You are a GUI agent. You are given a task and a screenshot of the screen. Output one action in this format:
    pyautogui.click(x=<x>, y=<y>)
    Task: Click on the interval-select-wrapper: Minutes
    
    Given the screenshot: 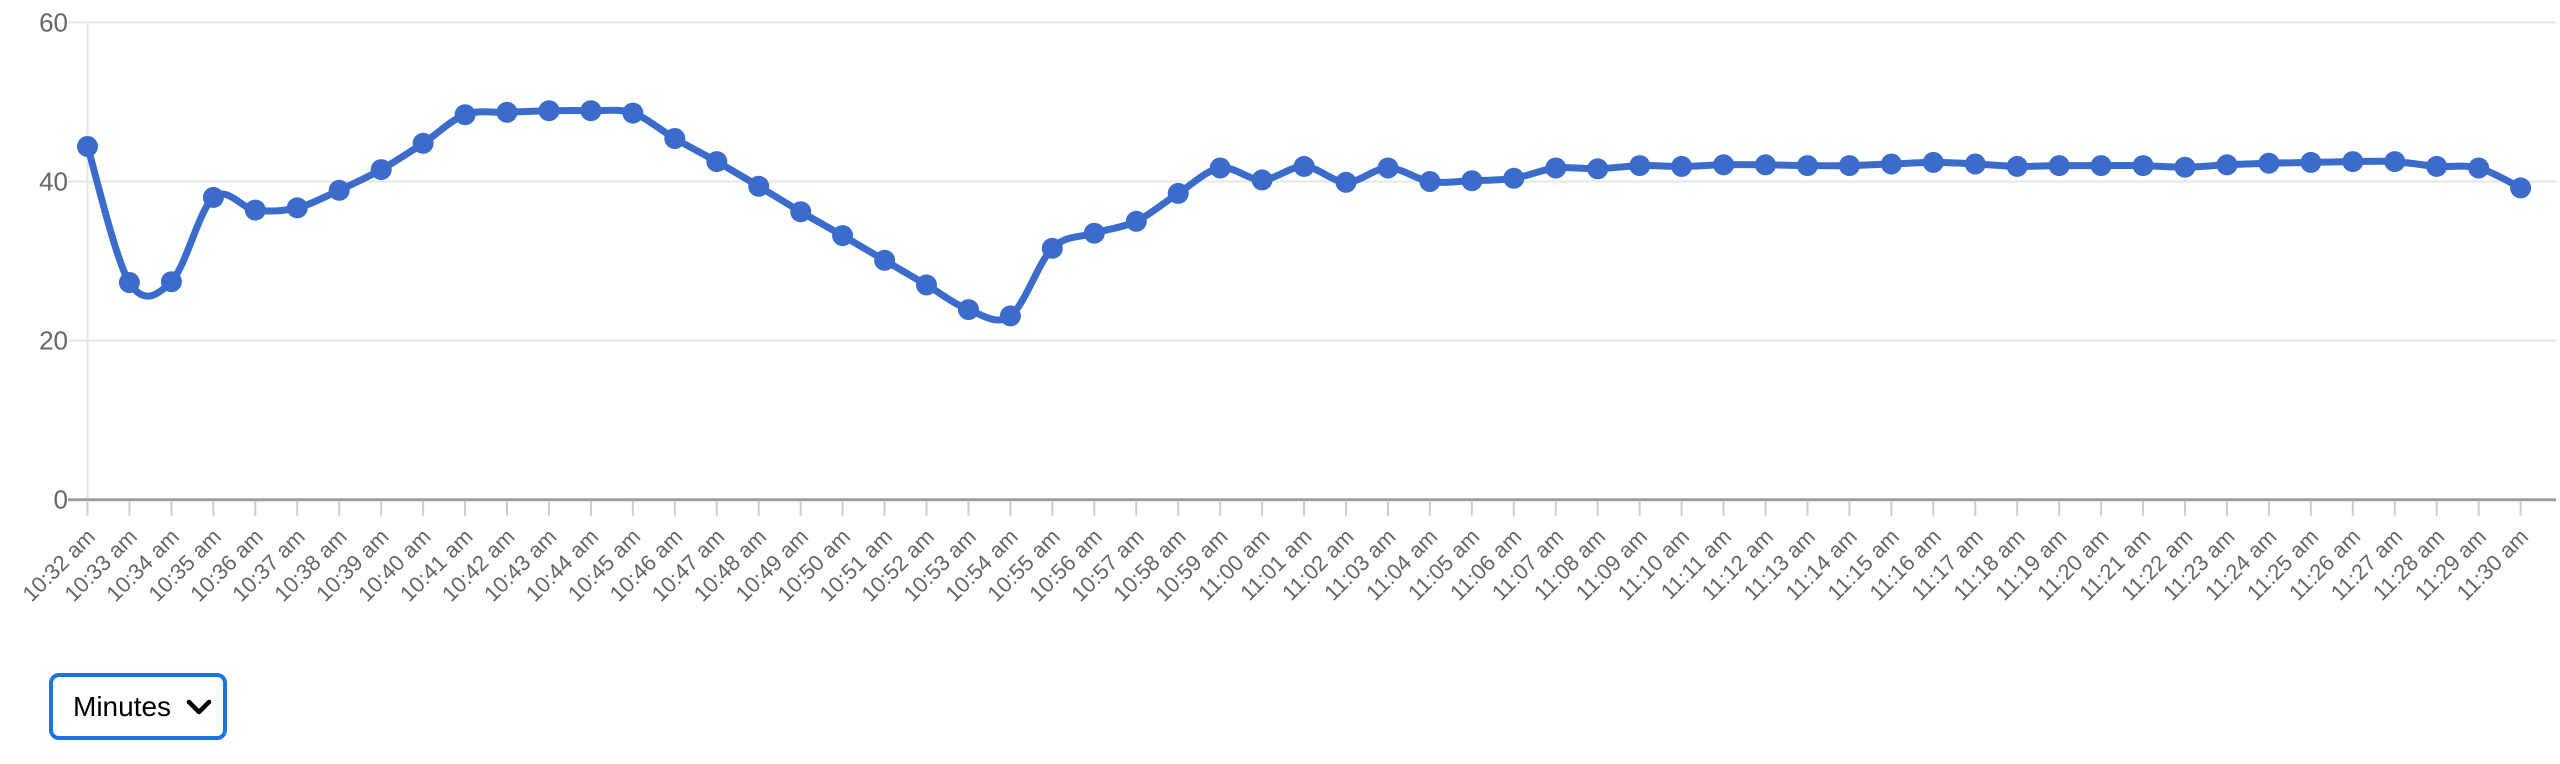 What is the action you would take?
    pyautogui.click(x=138, y=706)
    